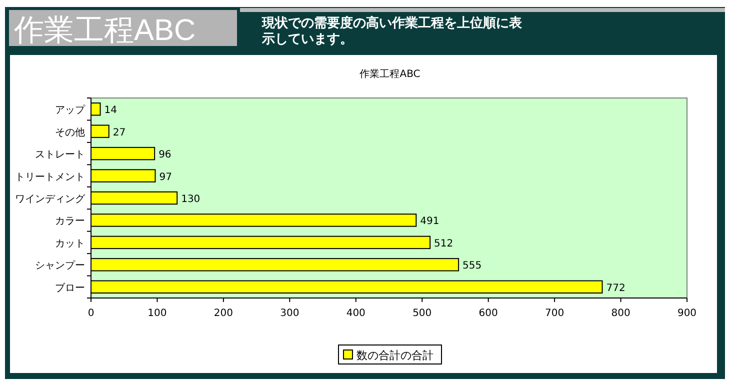 This screenshot has width=730, height=389. What do you see at coordinates (91, 313) in the screenshot?
I see `x-tick-label: 0` at bounding box center [91, 313].